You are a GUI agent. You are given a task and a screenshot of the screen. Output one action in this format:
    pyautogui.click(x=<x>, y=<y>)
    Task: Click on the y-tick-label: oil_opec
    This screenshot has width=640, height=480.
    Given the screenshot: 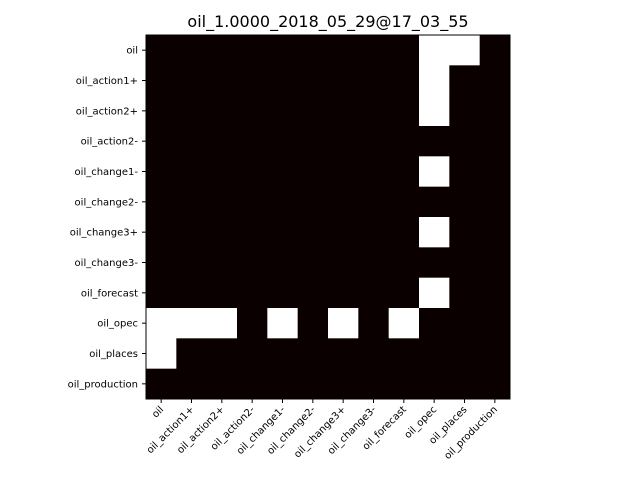 What is the action you would take?
    pyautogui.click(x=117, y=324)
    